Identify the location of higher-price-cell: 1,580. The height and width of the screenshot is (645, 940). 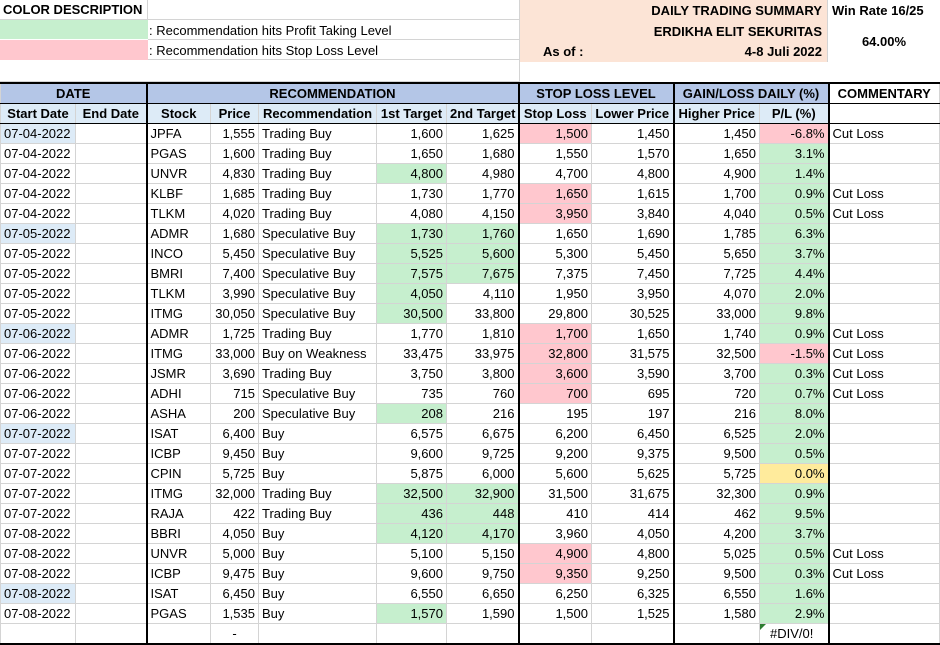
(716, 613).